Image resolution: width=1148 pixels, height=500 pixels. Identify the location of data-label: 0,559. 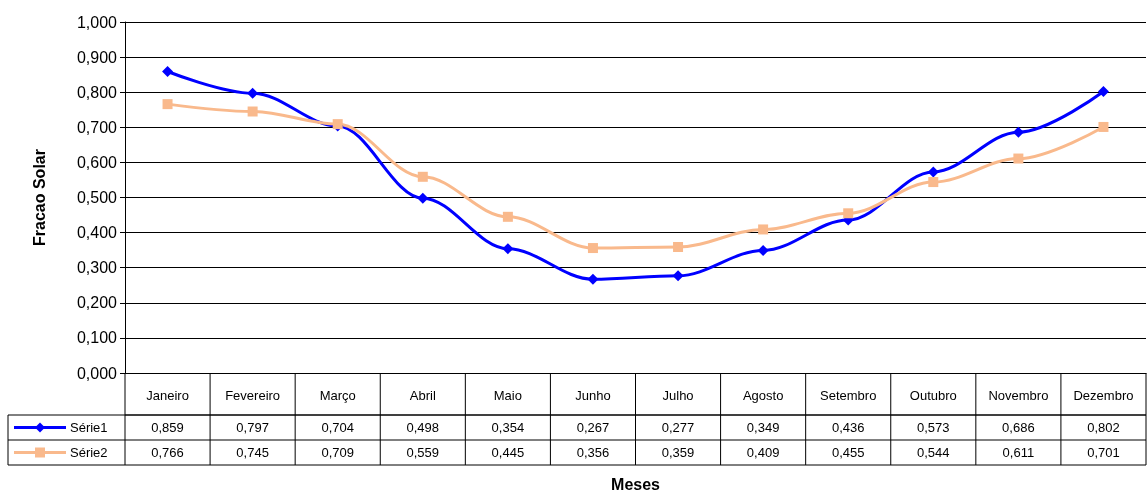
(423, 452).